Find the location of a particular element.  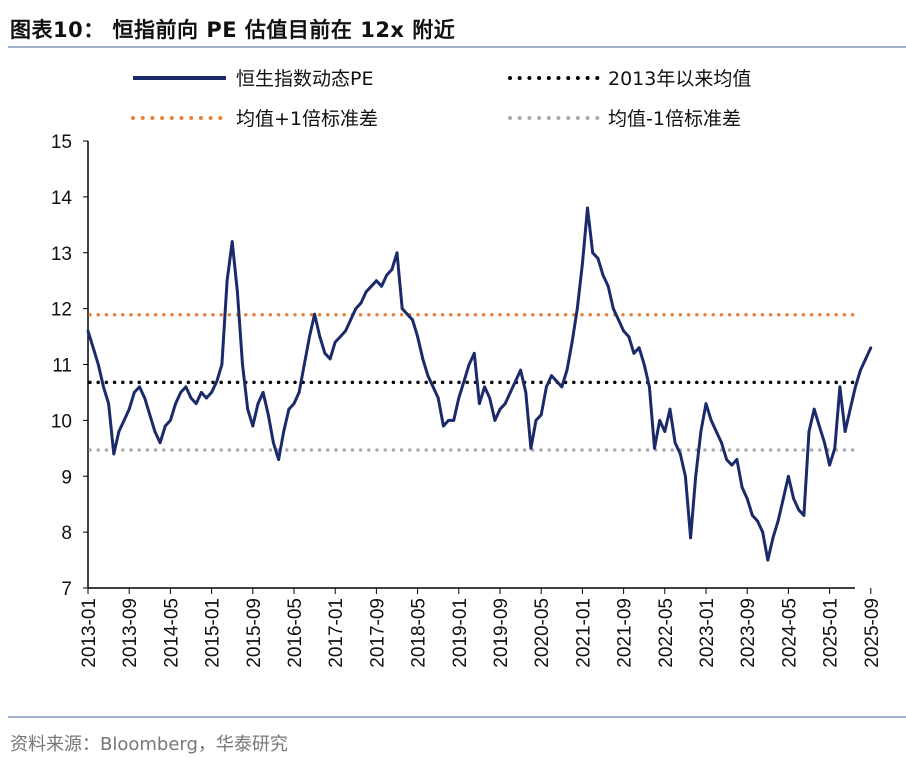

legend-label-pe: 恒生指数动态PE is located at coordinates (304, 79).